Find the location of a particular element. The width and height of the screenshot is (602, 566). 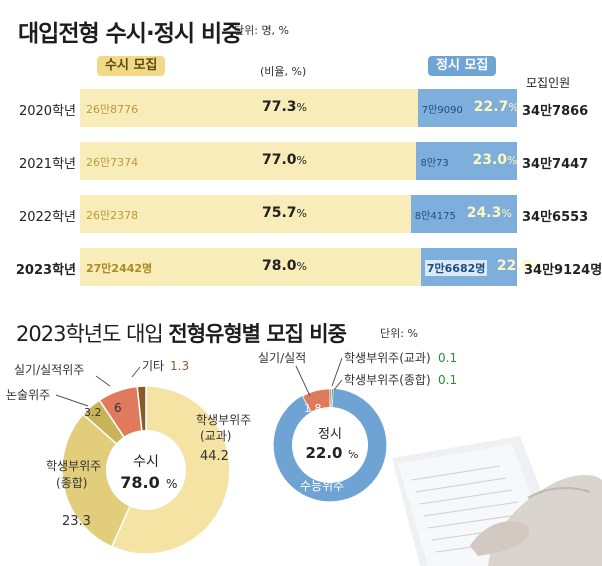

label-silgi2: 실기/실적 is located at coordinates (282, 358).